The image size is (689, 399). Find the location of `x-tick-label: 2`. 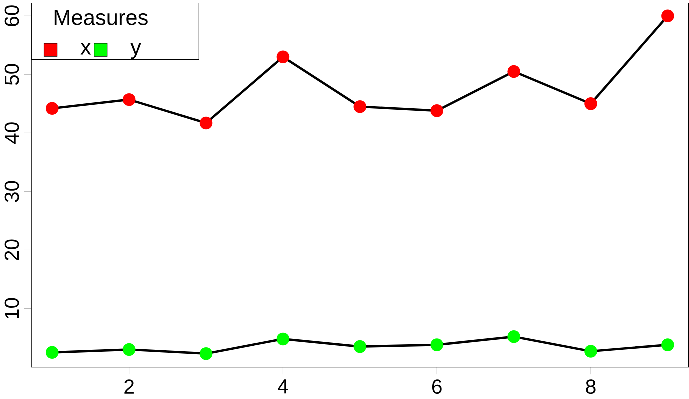

x-tick-label: 2 is located at coordinates (129, 387).